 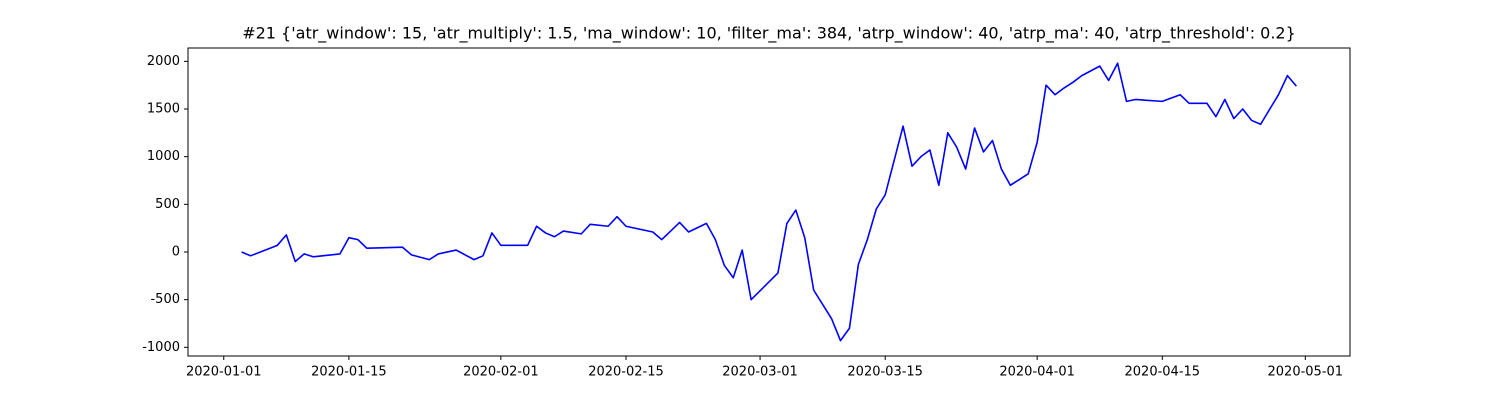 What do you see at coordinates (224, 372) in the screenshot?
I see `x-tick-label: 2020-01-01` at bounding box center [224, 372].